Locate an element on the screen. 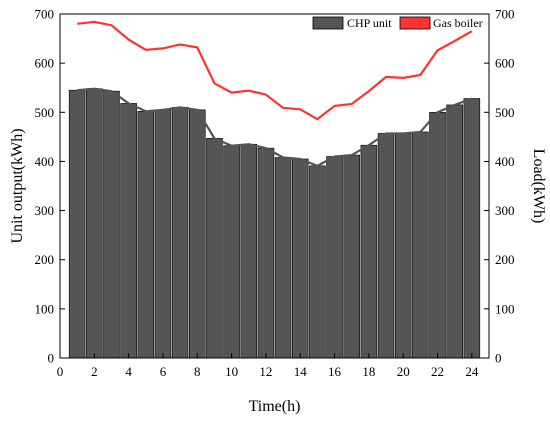 The height and width of the screenshot is (424, 550). y-left-tick-label-100: 100 is located at coordinates (45, 308).